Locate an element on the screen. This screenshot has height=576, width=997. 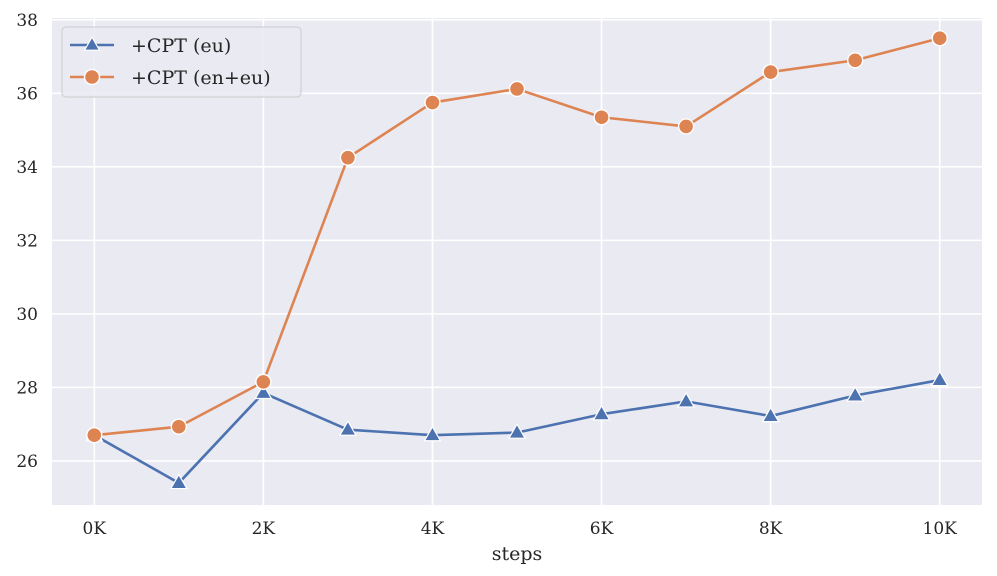
legend-box is located at coordinates (181, 62).